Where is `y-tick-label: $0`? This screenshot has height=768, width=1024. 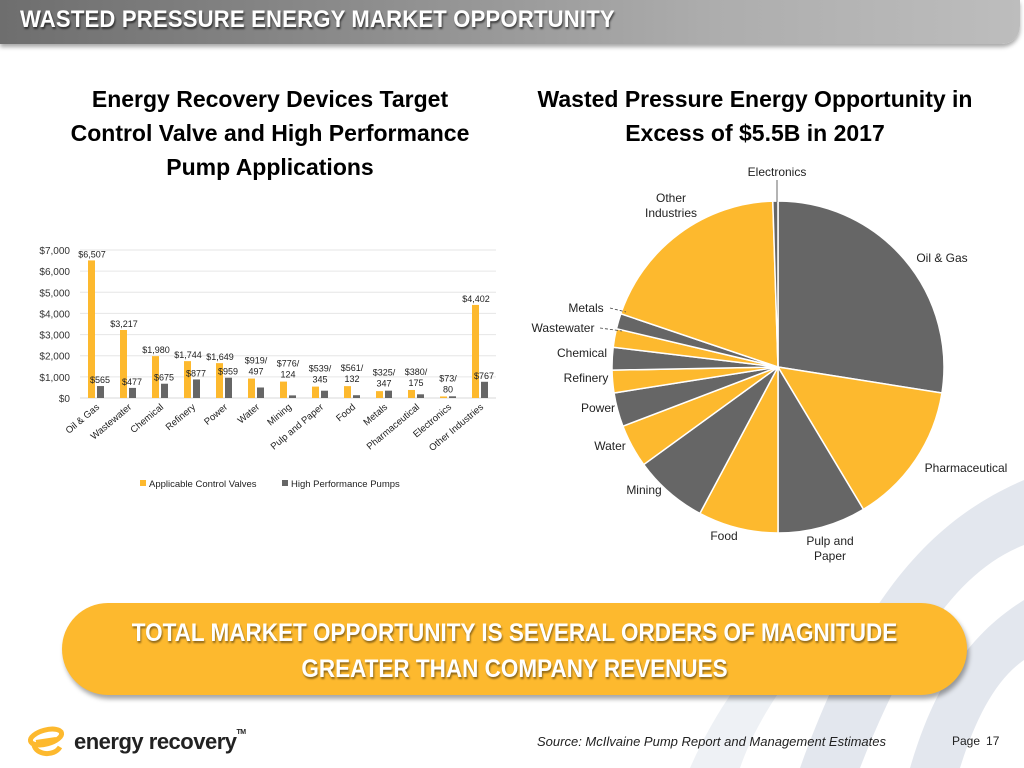
y-tick-label: $0 is located at coordinates (65, 399).